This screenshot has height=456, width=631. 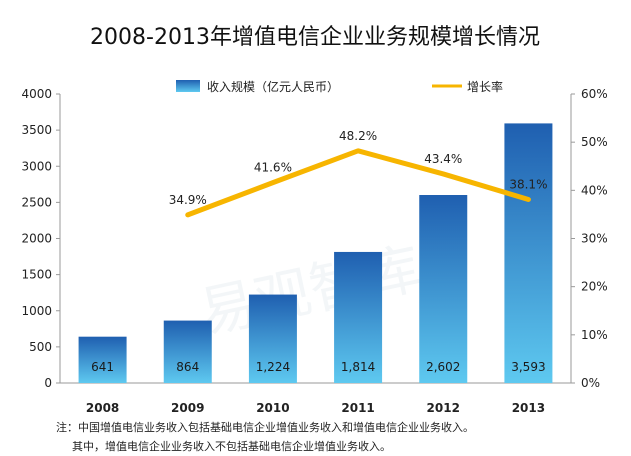 I want to click on growth-rate-label: 38.1%, so click(x=528, y=184).